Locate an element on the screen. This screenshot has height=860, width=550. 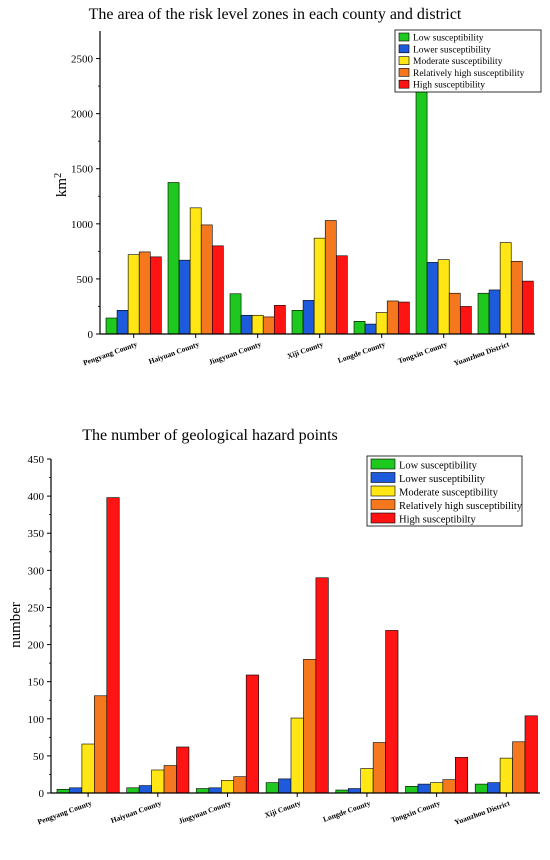
y-tick-label: 200 is located at coordinates (36, 646).